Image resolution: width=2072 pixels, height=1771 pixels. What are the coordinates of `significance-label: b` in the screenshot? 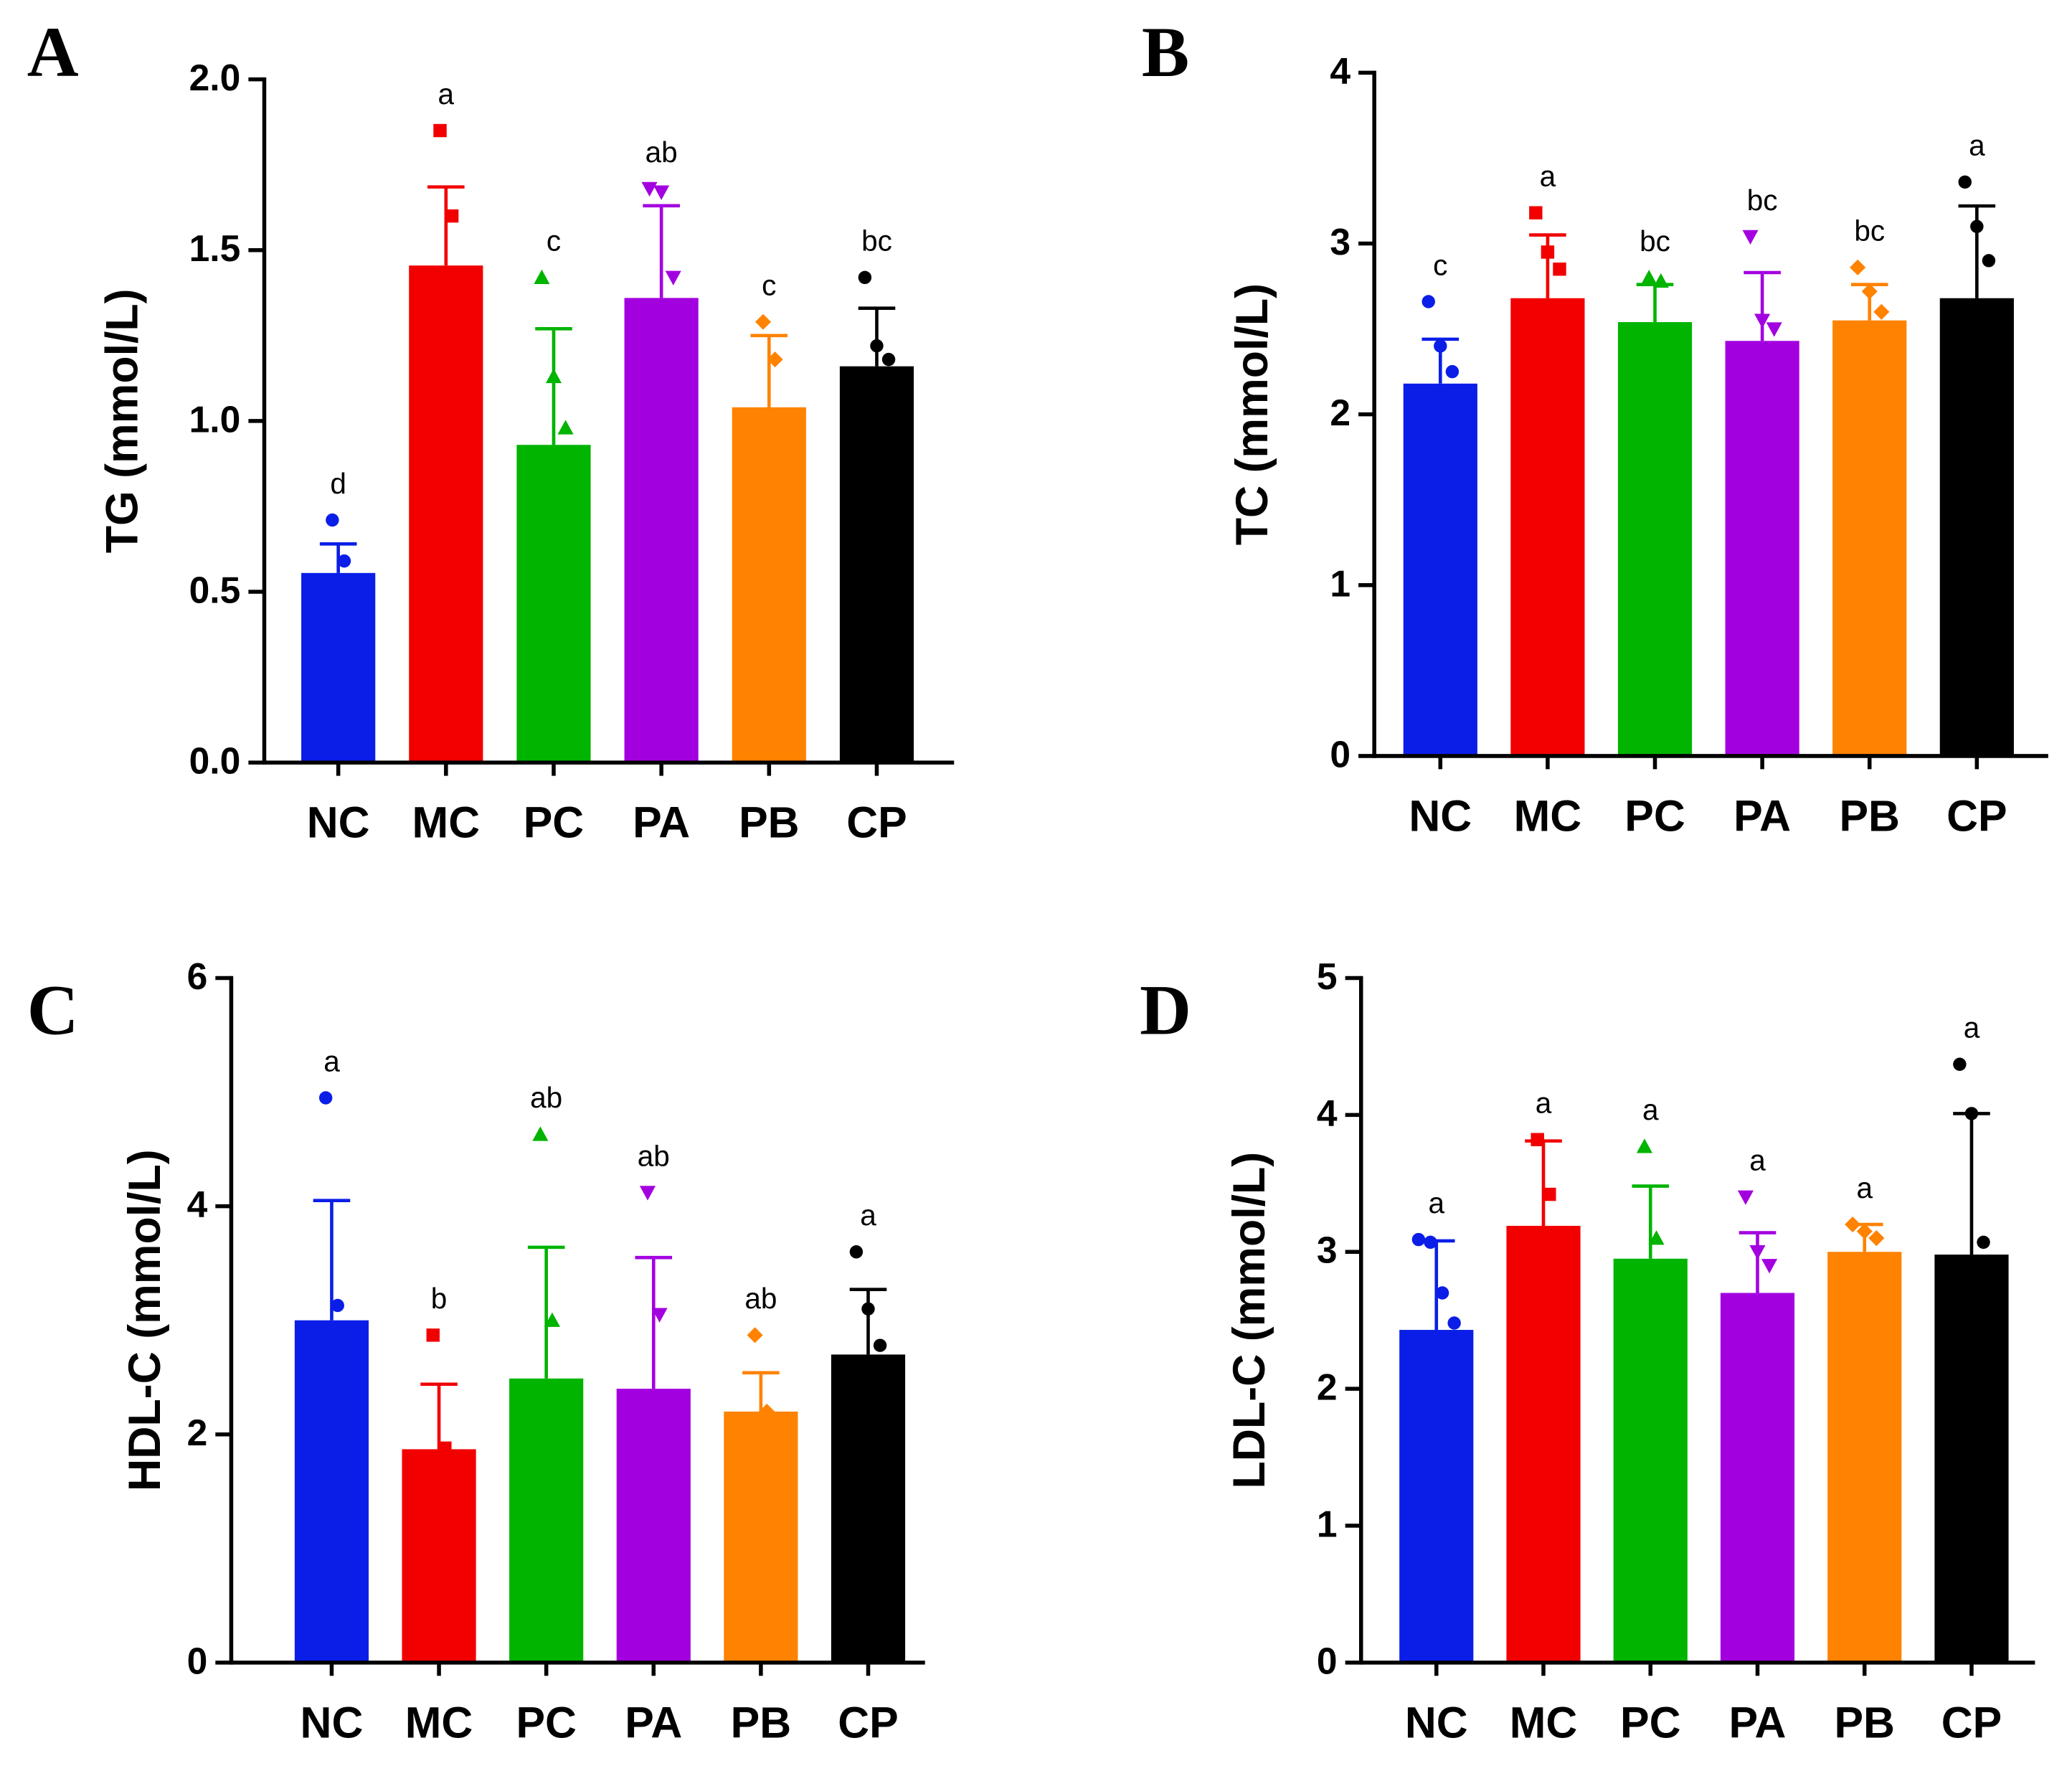 It's located at (439, 1298).